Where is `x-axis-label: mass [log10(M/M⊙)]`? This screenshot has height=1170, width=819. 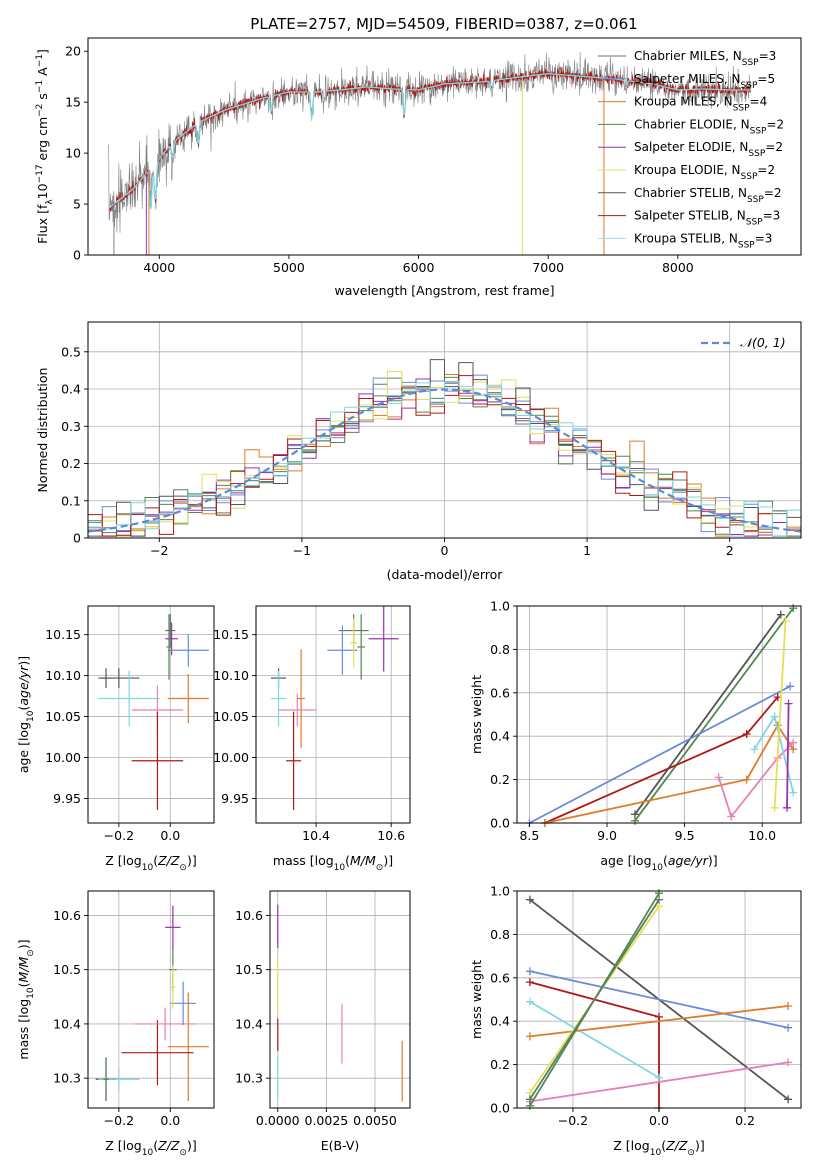
x-axis-label: mass [log10(M/M⊙)] is located at coordinates (333, 863).